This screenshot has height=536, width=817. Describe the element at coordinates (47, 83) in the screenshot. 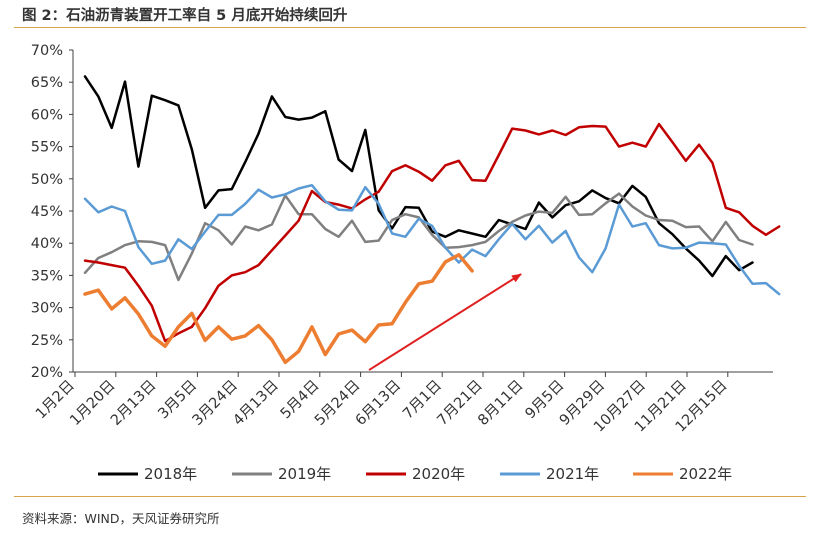

I see `y-tick-label: 65%` at that location.